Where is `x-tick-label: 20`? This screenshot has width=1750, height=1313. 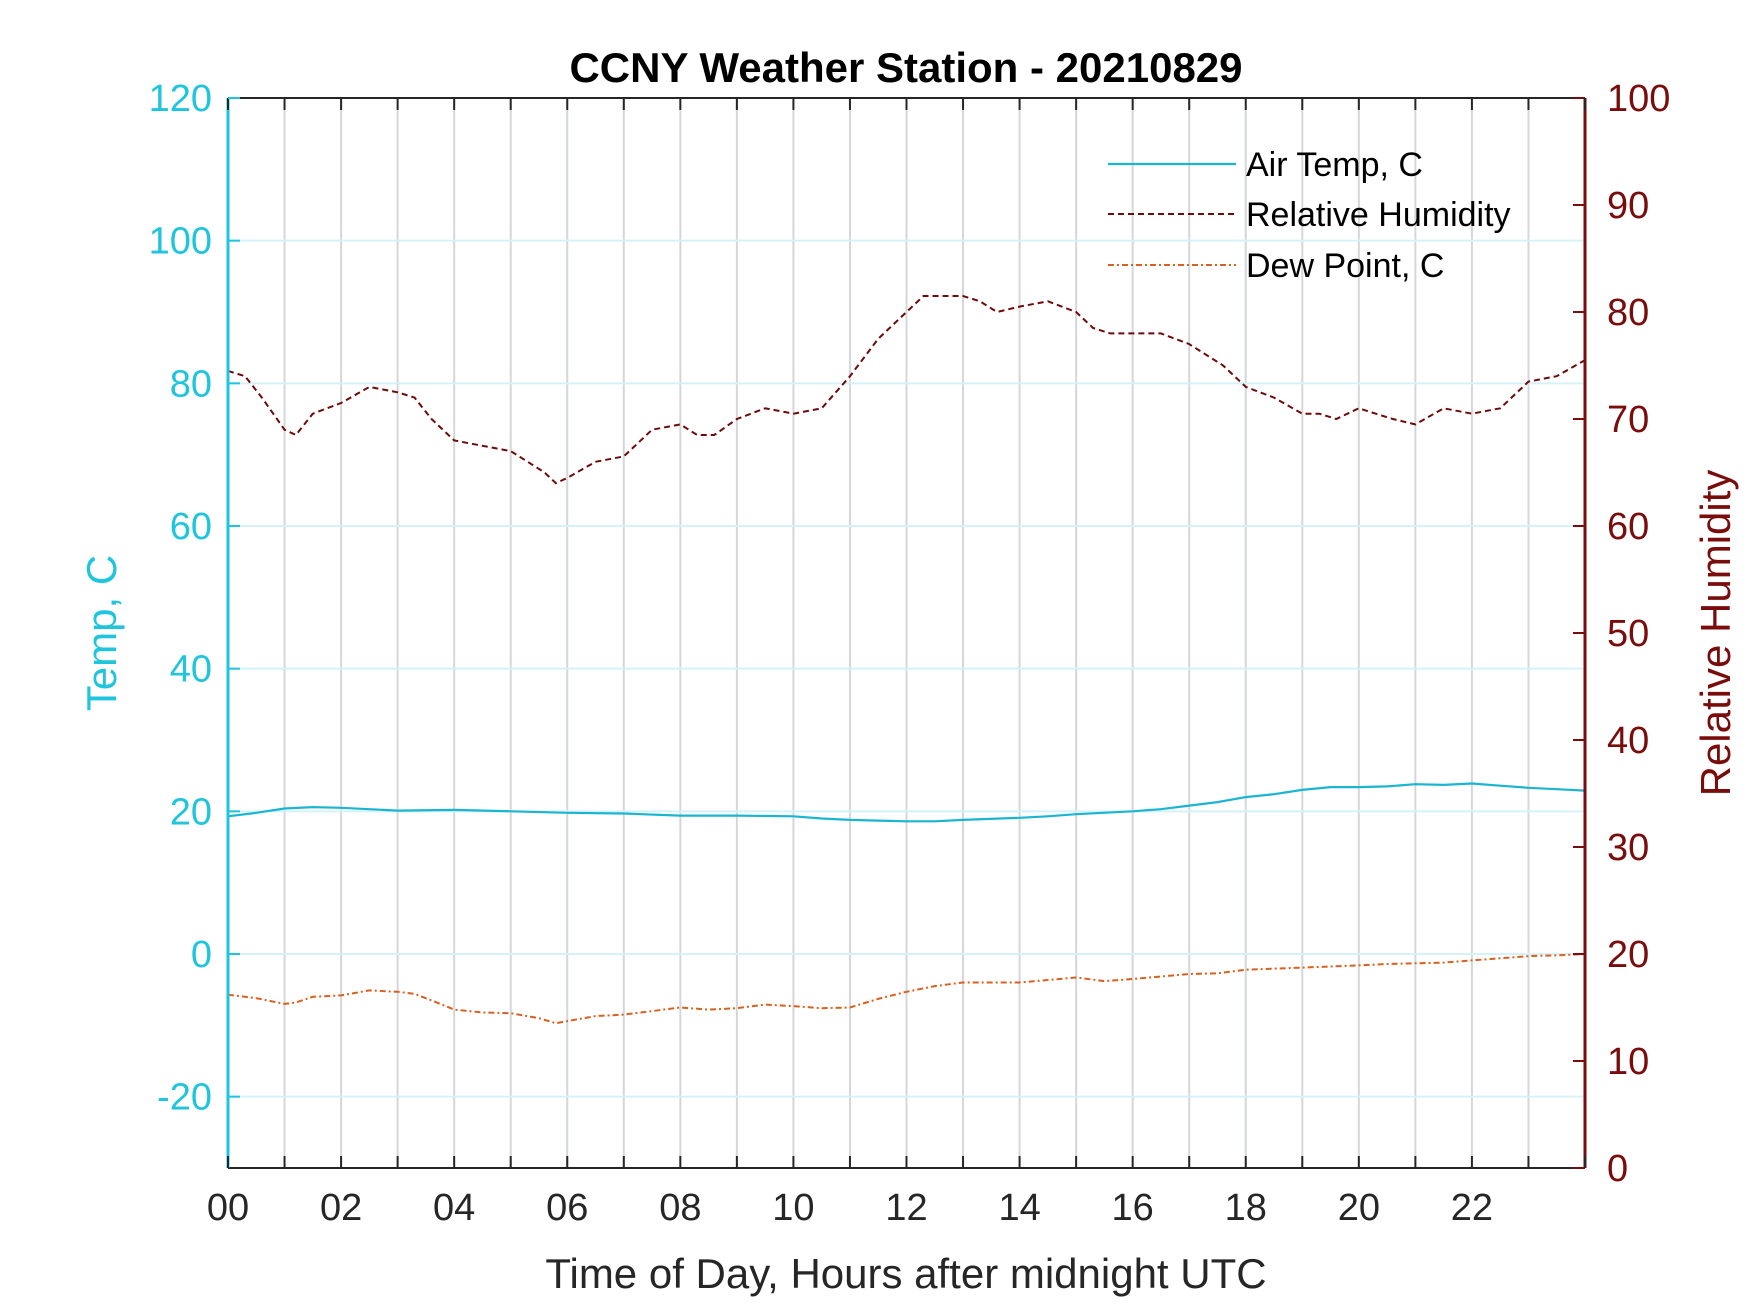 x-tick-label: 20 is located at coordinates (1359, 1208).